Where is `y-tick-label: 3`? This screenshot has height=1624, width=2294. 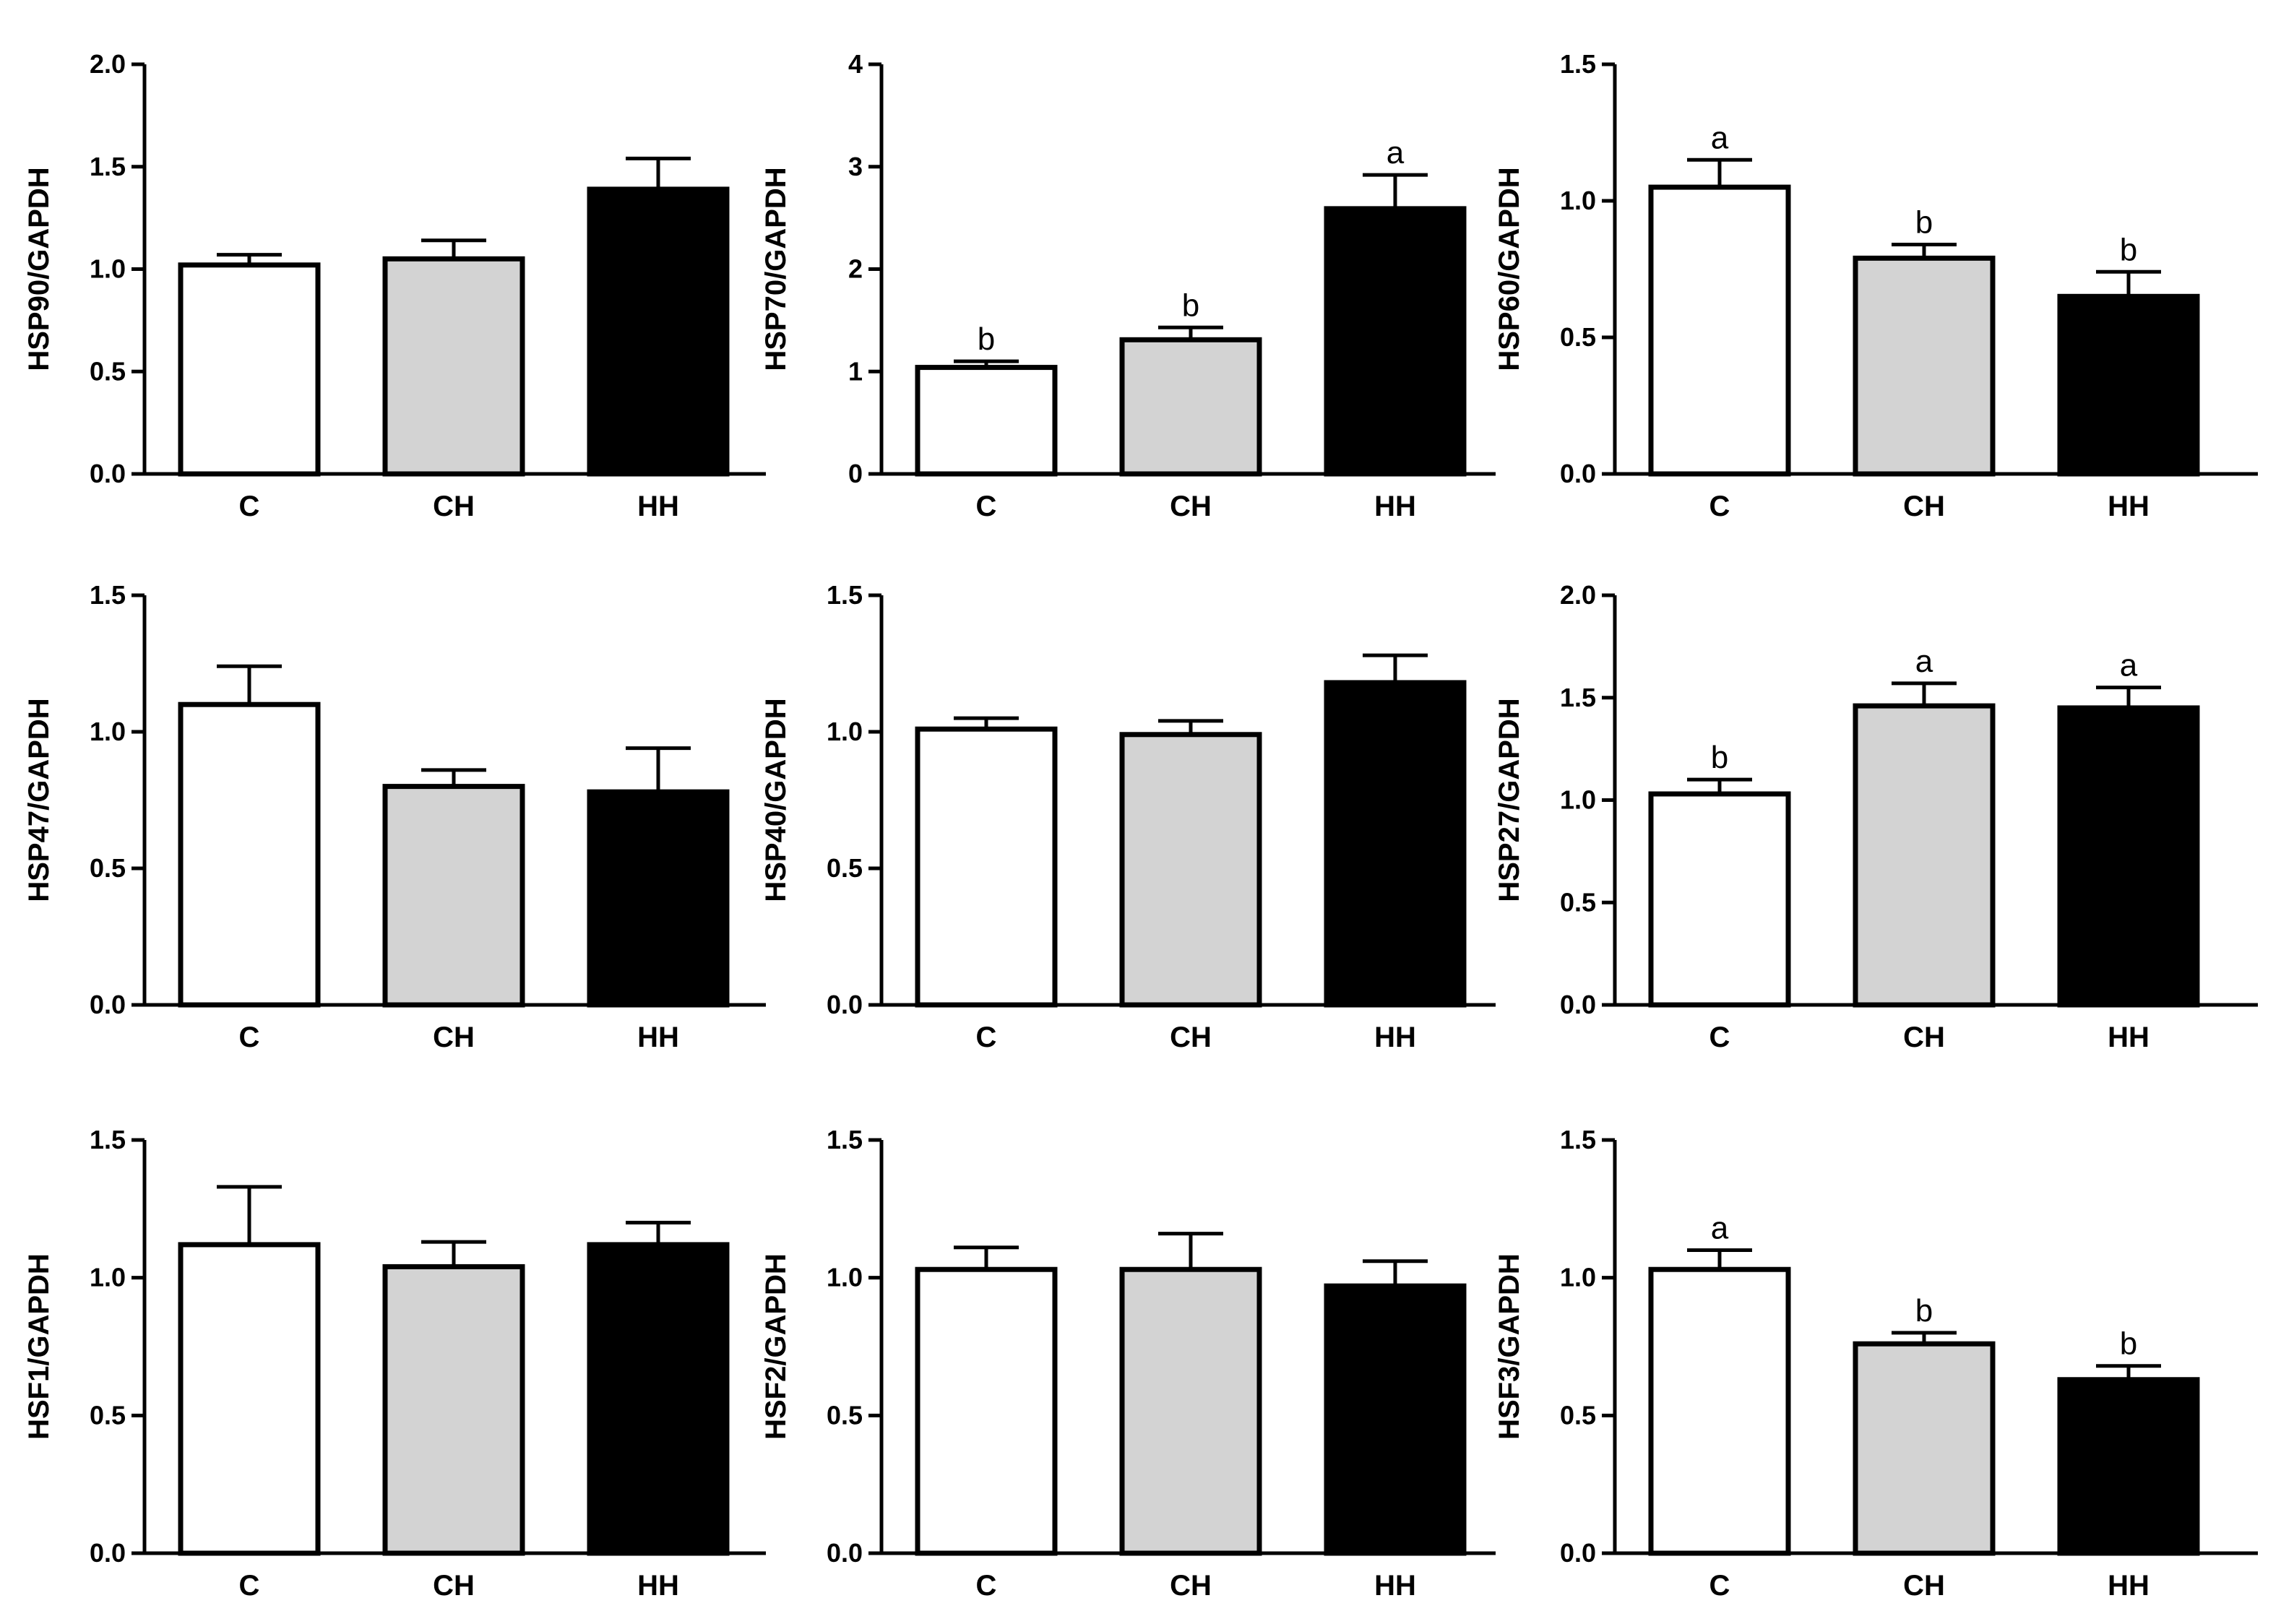 y-tick-label: 3 is located at coordinates (855, 166).